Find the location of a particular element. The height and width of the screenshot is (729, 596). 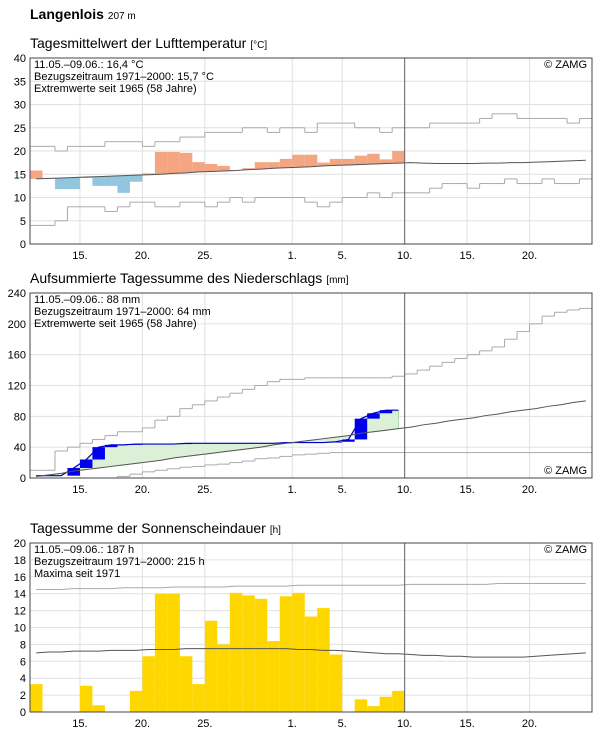

y-tick-label: 18 is located at coordinates (20, 561).